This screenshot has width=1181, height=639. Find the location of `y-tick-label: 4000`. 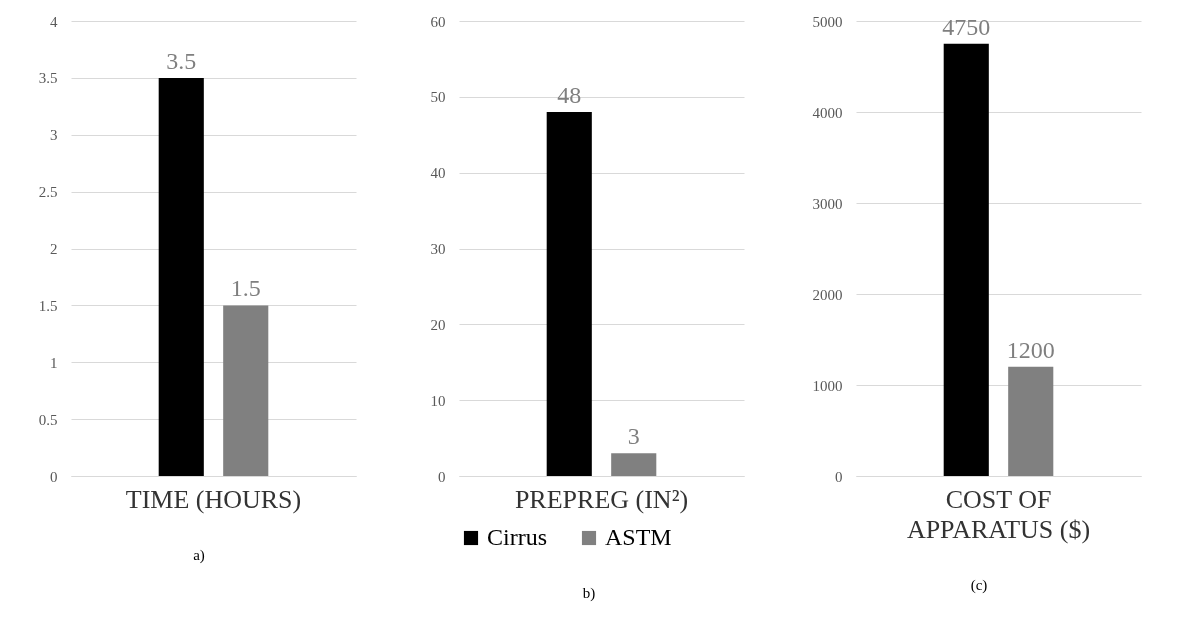

y-tick-label: 4000 is located at coordinates (827, 112).